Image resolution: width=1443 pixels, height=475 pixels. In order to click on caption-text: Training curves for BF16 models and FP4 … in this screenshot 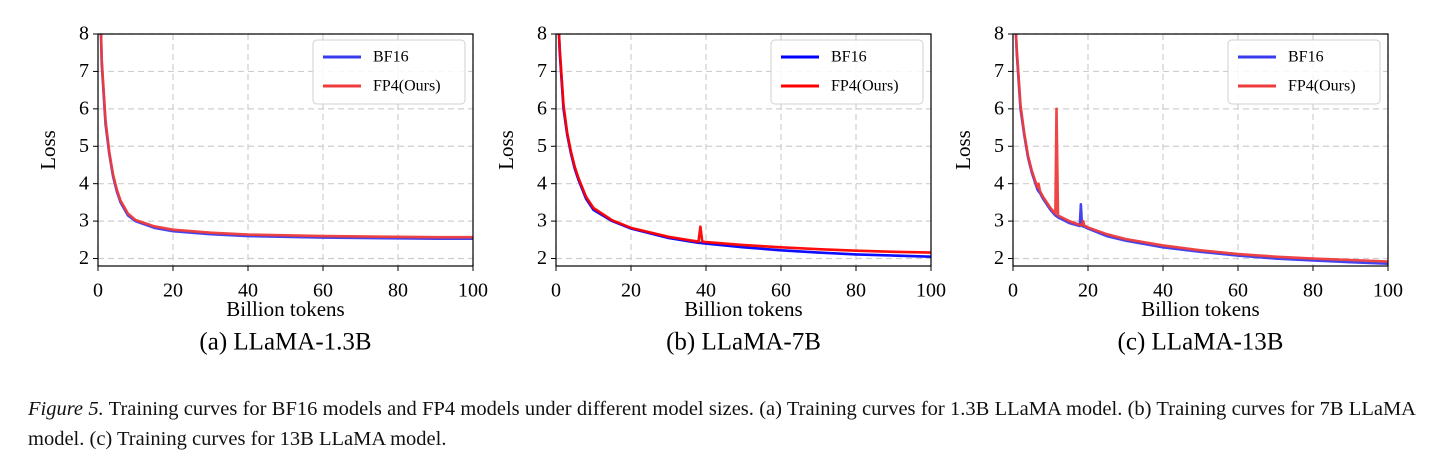, I will do `click(722, 424)`.